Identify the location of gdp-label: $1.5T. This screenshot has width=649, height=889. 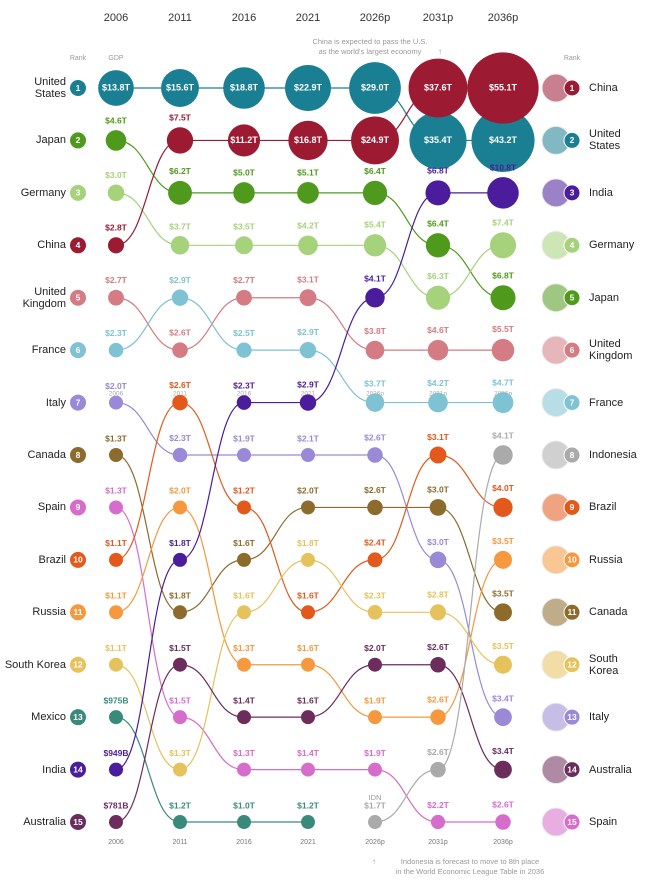
(180, 648).